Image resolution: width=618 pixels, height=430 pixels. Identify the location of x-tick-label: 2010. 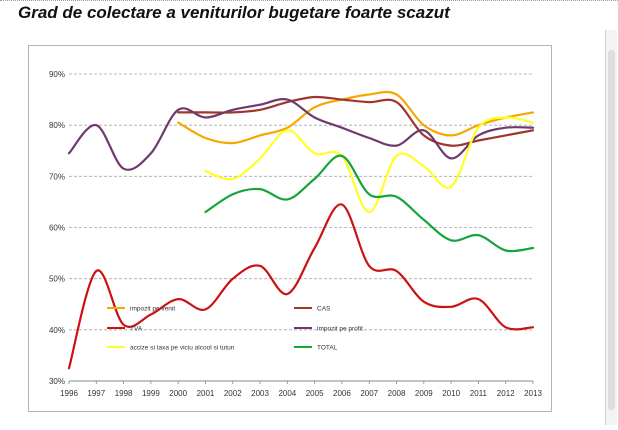
(451, 393).